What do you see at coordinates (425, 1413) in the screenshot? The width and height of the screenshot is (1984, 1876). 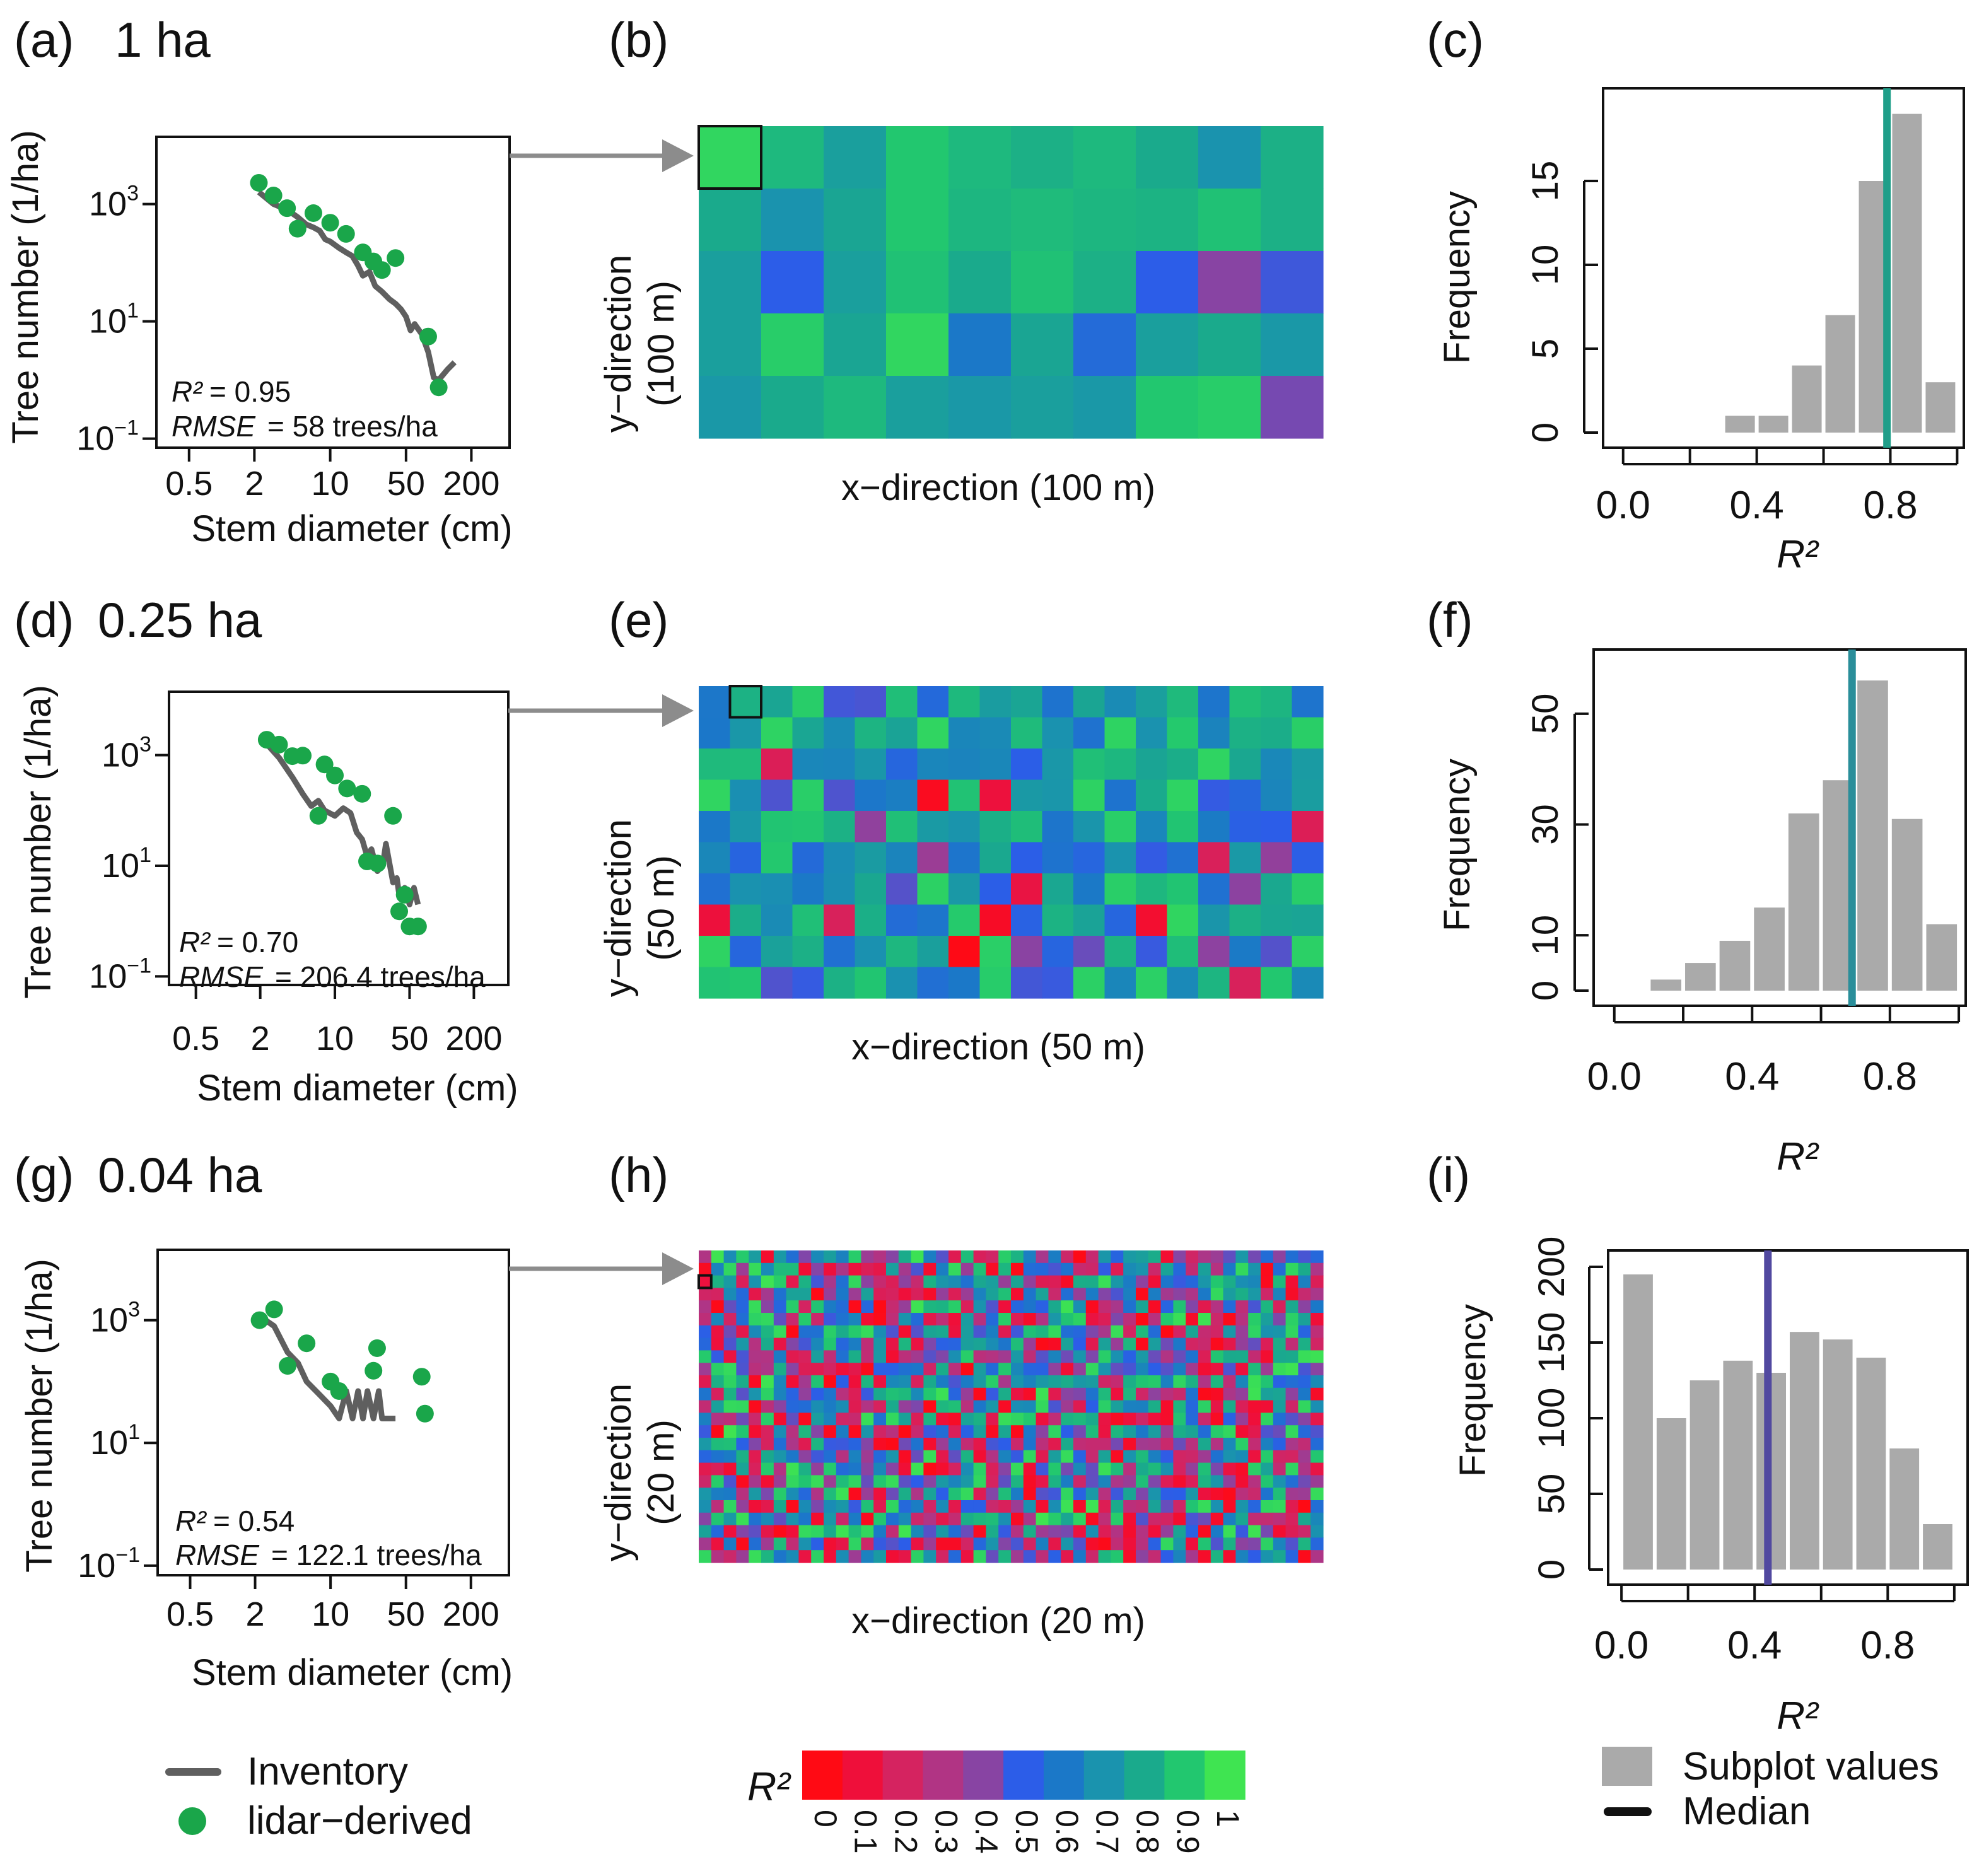 I see `lidar-point` at bounding box center [425, 1413].